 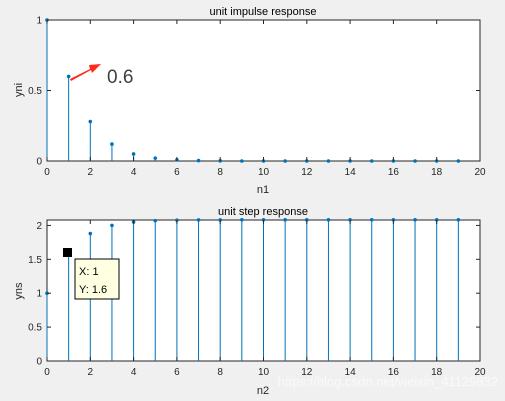 I want to click on step-title: unit step response, so click(x=263, y=212).